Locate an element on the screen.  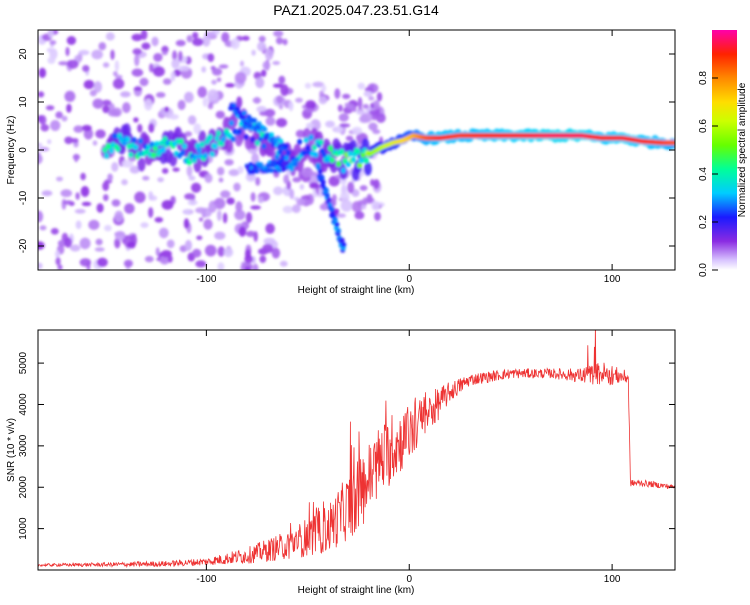
spectrogram-y-label: Frequency (Hz) is located at coordinates (11, 150).